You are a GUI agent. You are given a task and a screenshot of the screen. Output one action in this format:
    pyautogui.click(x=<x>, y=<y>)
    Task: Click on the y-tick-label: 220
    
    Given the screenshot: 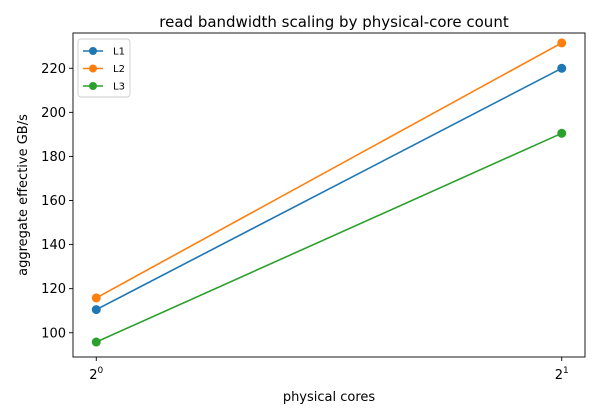 What is the action you would take?
    pyautogui.click(x=53, y=69)
    